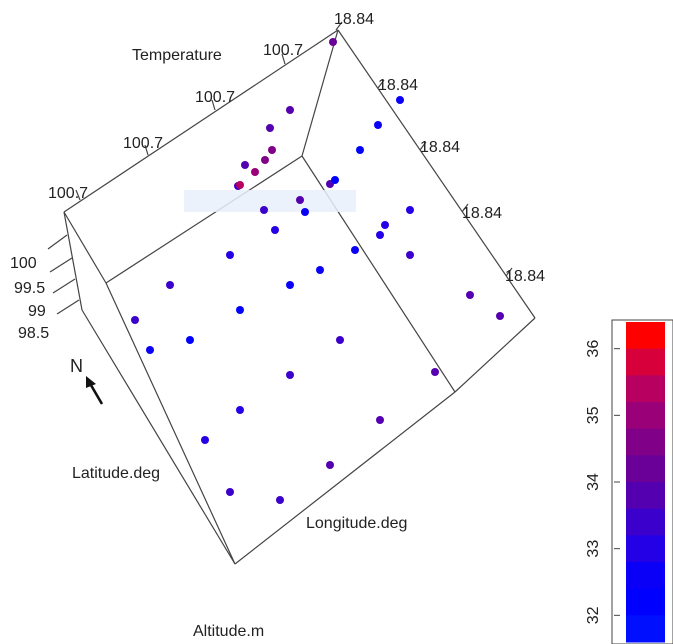 This screenshot has width=673, height=644. Describe the element at coordinates (593, 615) in the screenshot. I see `colorbar-tick-label: 32` at that location.